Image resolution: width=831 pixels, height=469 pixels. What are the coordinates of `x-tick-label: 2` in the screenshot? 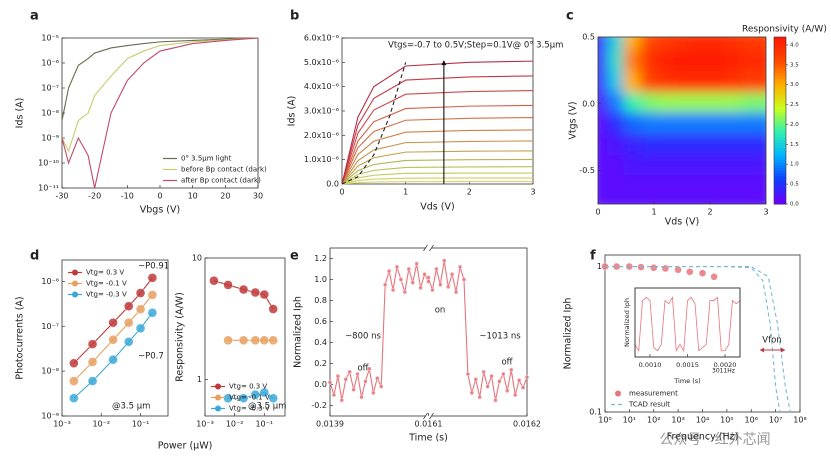 It's located at (709, 212).